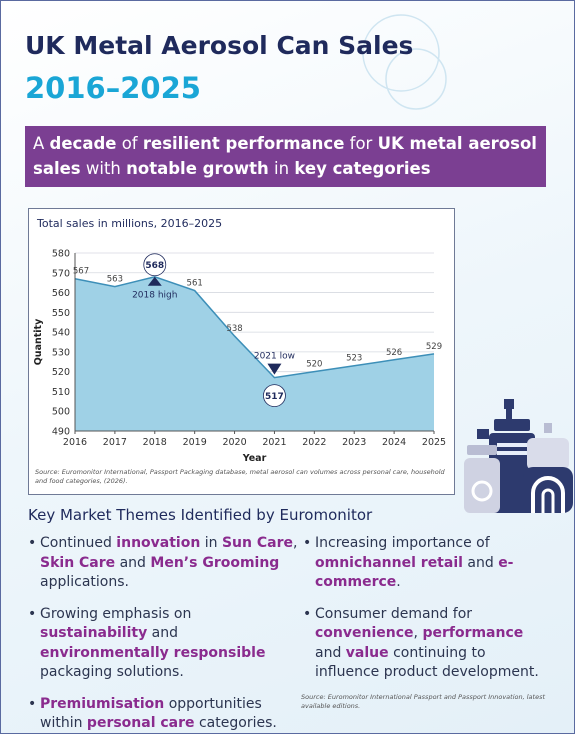 This screenshot has width=575, height=734. I want to click on chart-title: Total sales in millions, 2016–2025, so click(129, 223).